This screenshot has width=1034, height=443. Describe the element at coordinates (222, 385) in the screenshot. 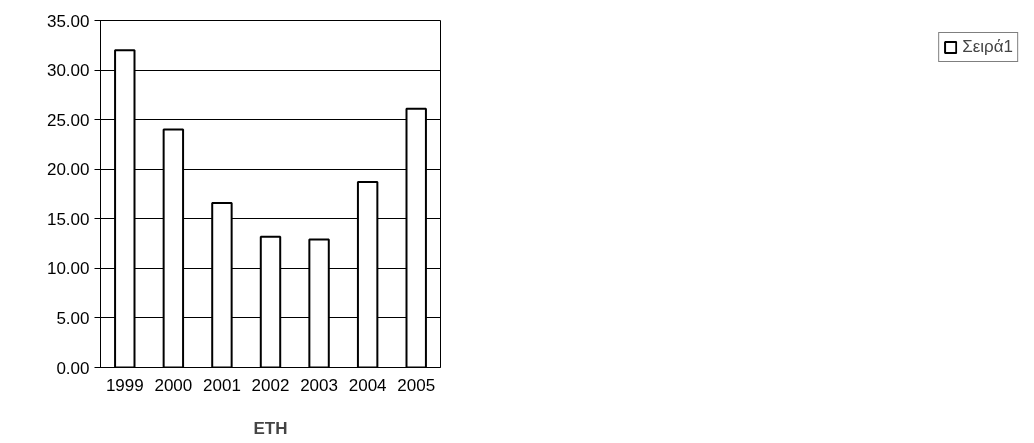

I see `x-tick-label: 2001` at that location.